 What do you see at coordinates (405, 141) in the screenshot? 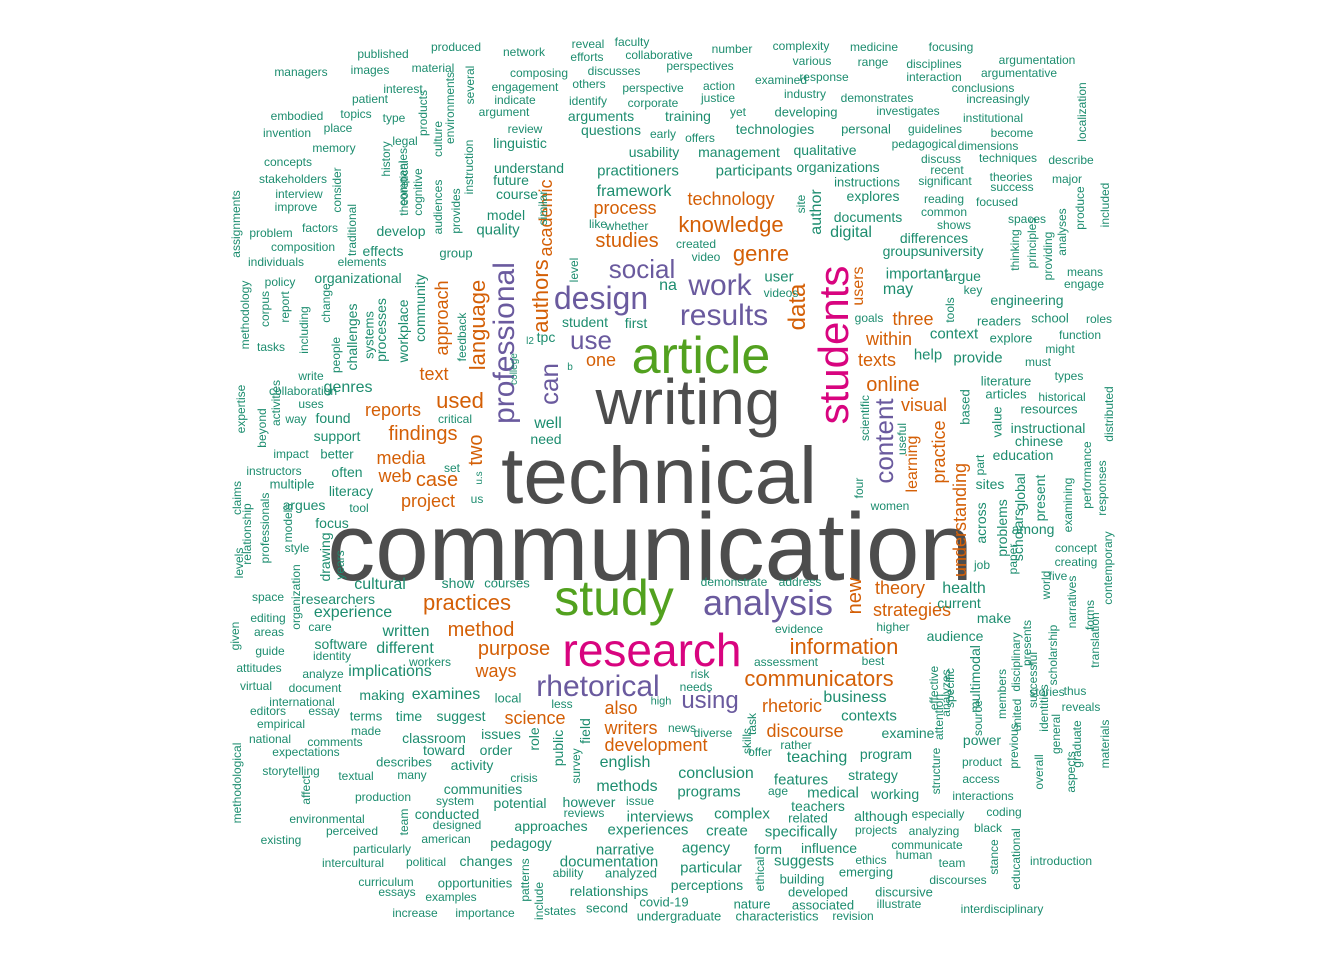
I see `word-legal: legal` at bounding box center [405, 141].